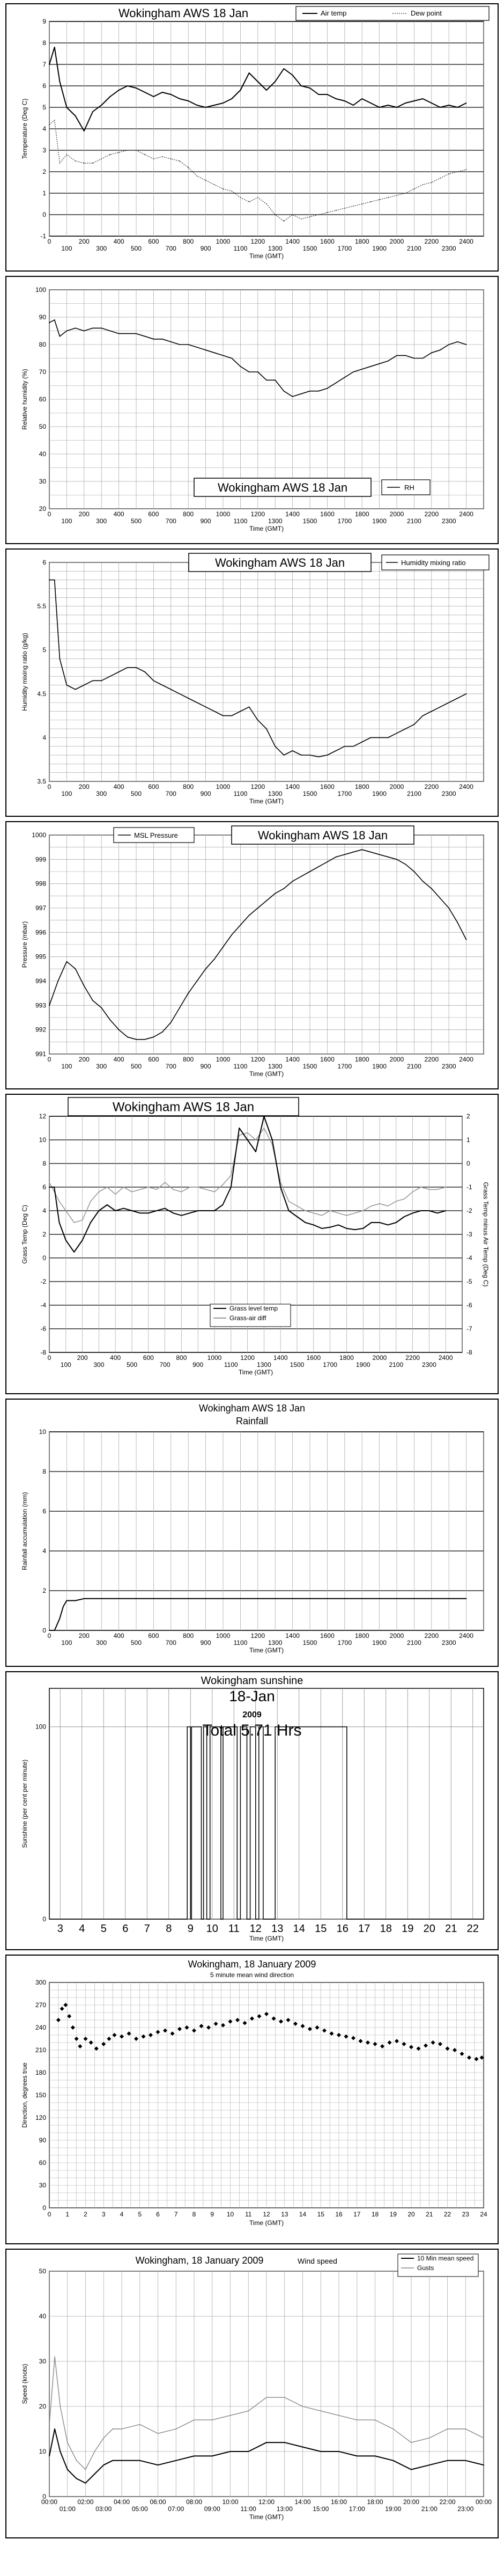 This screenshot has height=2576, width=504. Describe the element at coordinates (42, 781) in the screenshot. I see `y-tick-label: 3.5` at that location.